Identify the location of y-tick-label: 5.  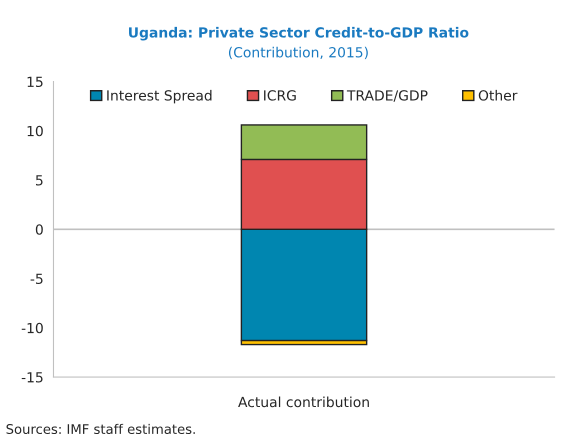
(39, 180).